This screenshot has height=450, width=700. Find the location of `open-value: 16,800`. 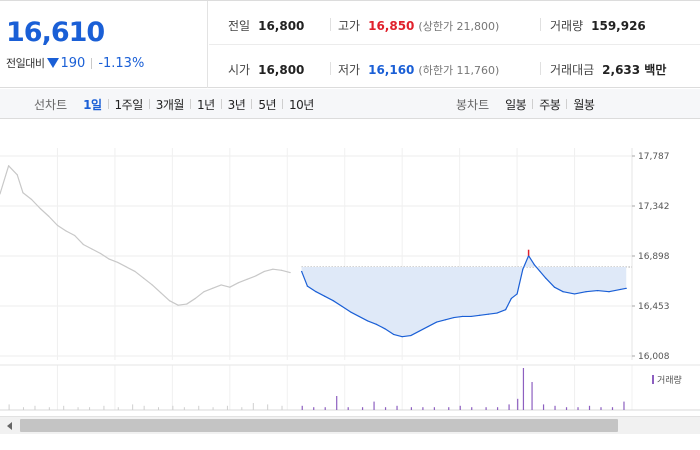

open-value: 16,800 is located at coordinates (281, 70).